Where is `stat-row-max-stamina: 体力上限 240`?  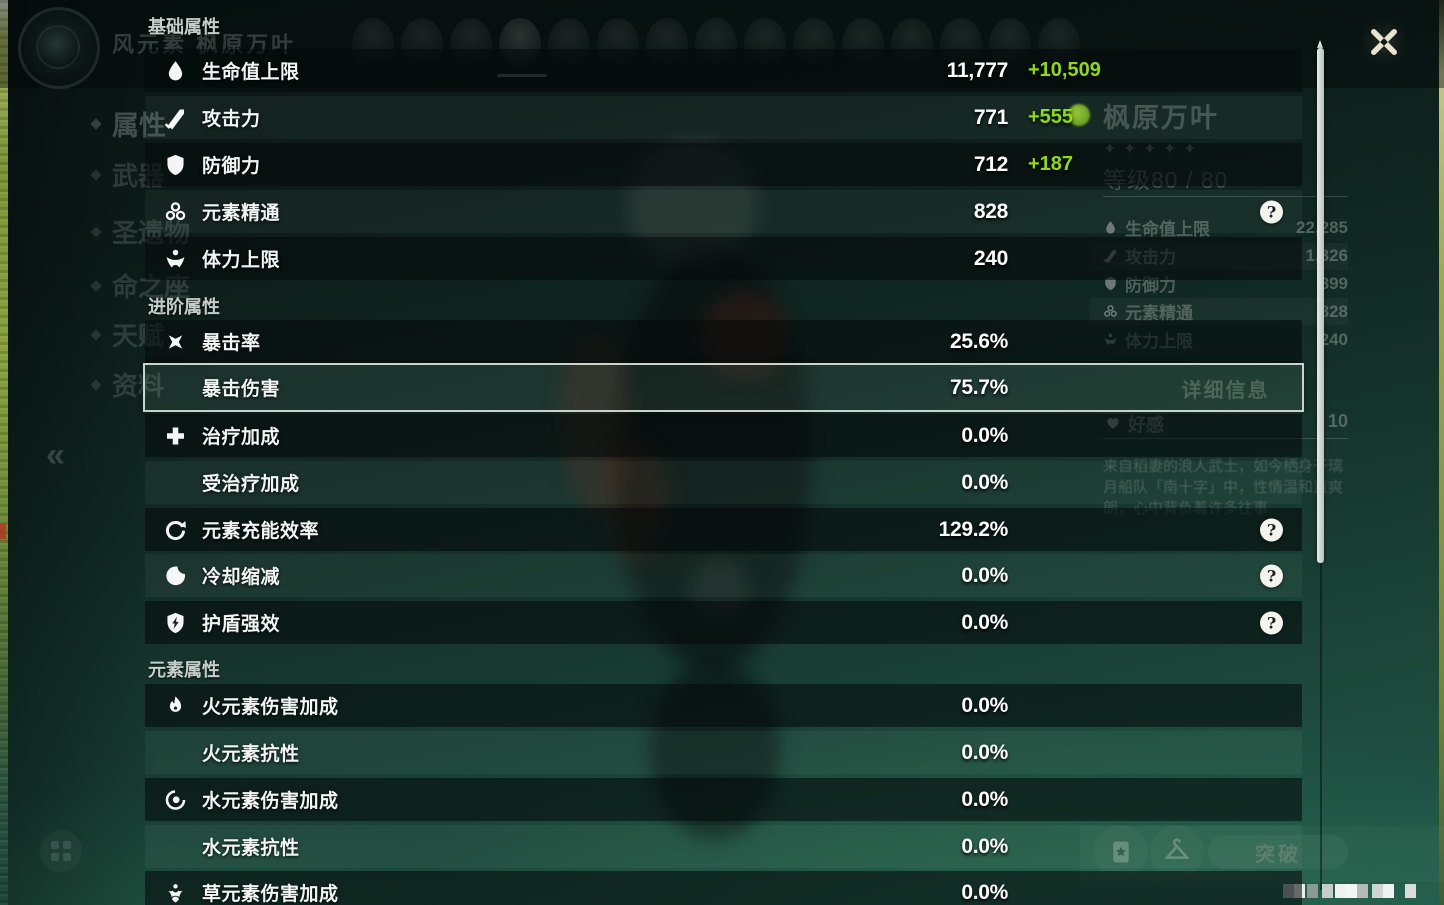
stat-row-max-stamina: 体力上限 240 is located at coordinates (723, 258).